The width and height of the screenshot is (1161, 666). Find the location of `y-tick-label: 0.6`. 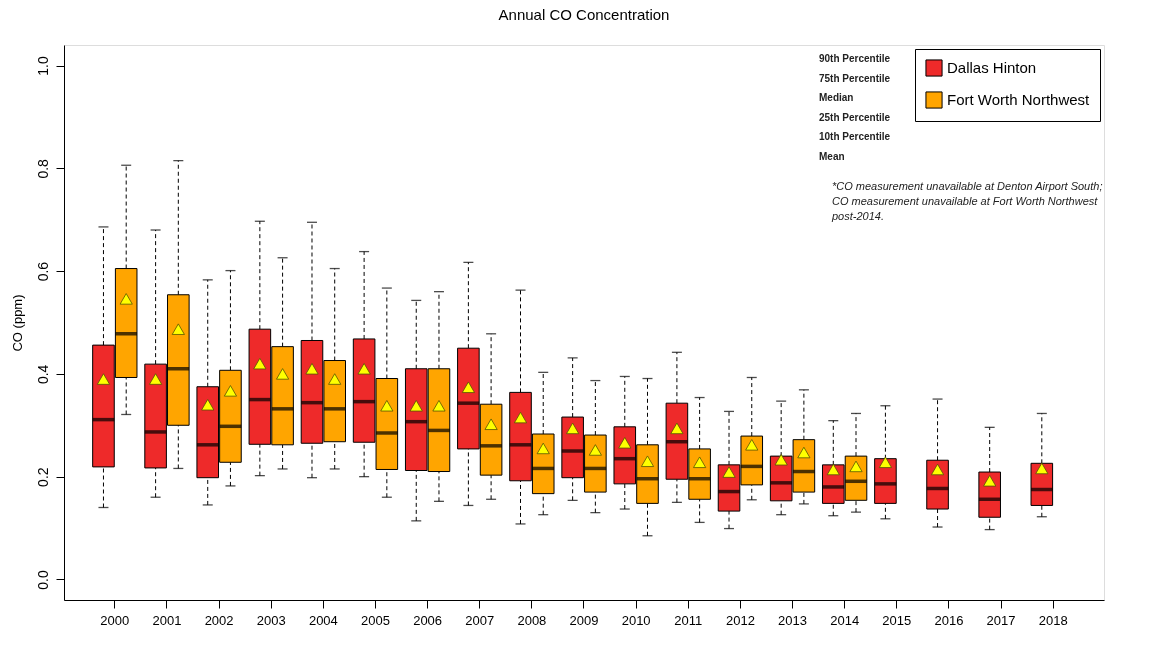

y-tick-label: 0.6 is located at coordinates (42, 271).